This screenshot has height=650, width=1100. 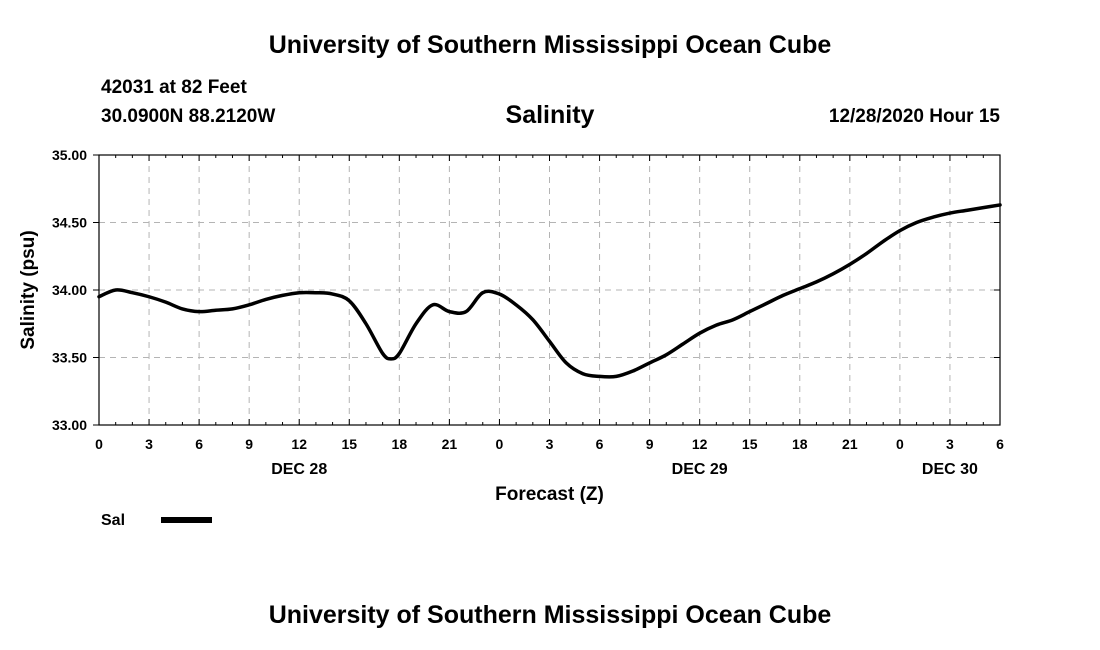 I want to click on y-tick-label: 33.50, so click(x=69, y=358).